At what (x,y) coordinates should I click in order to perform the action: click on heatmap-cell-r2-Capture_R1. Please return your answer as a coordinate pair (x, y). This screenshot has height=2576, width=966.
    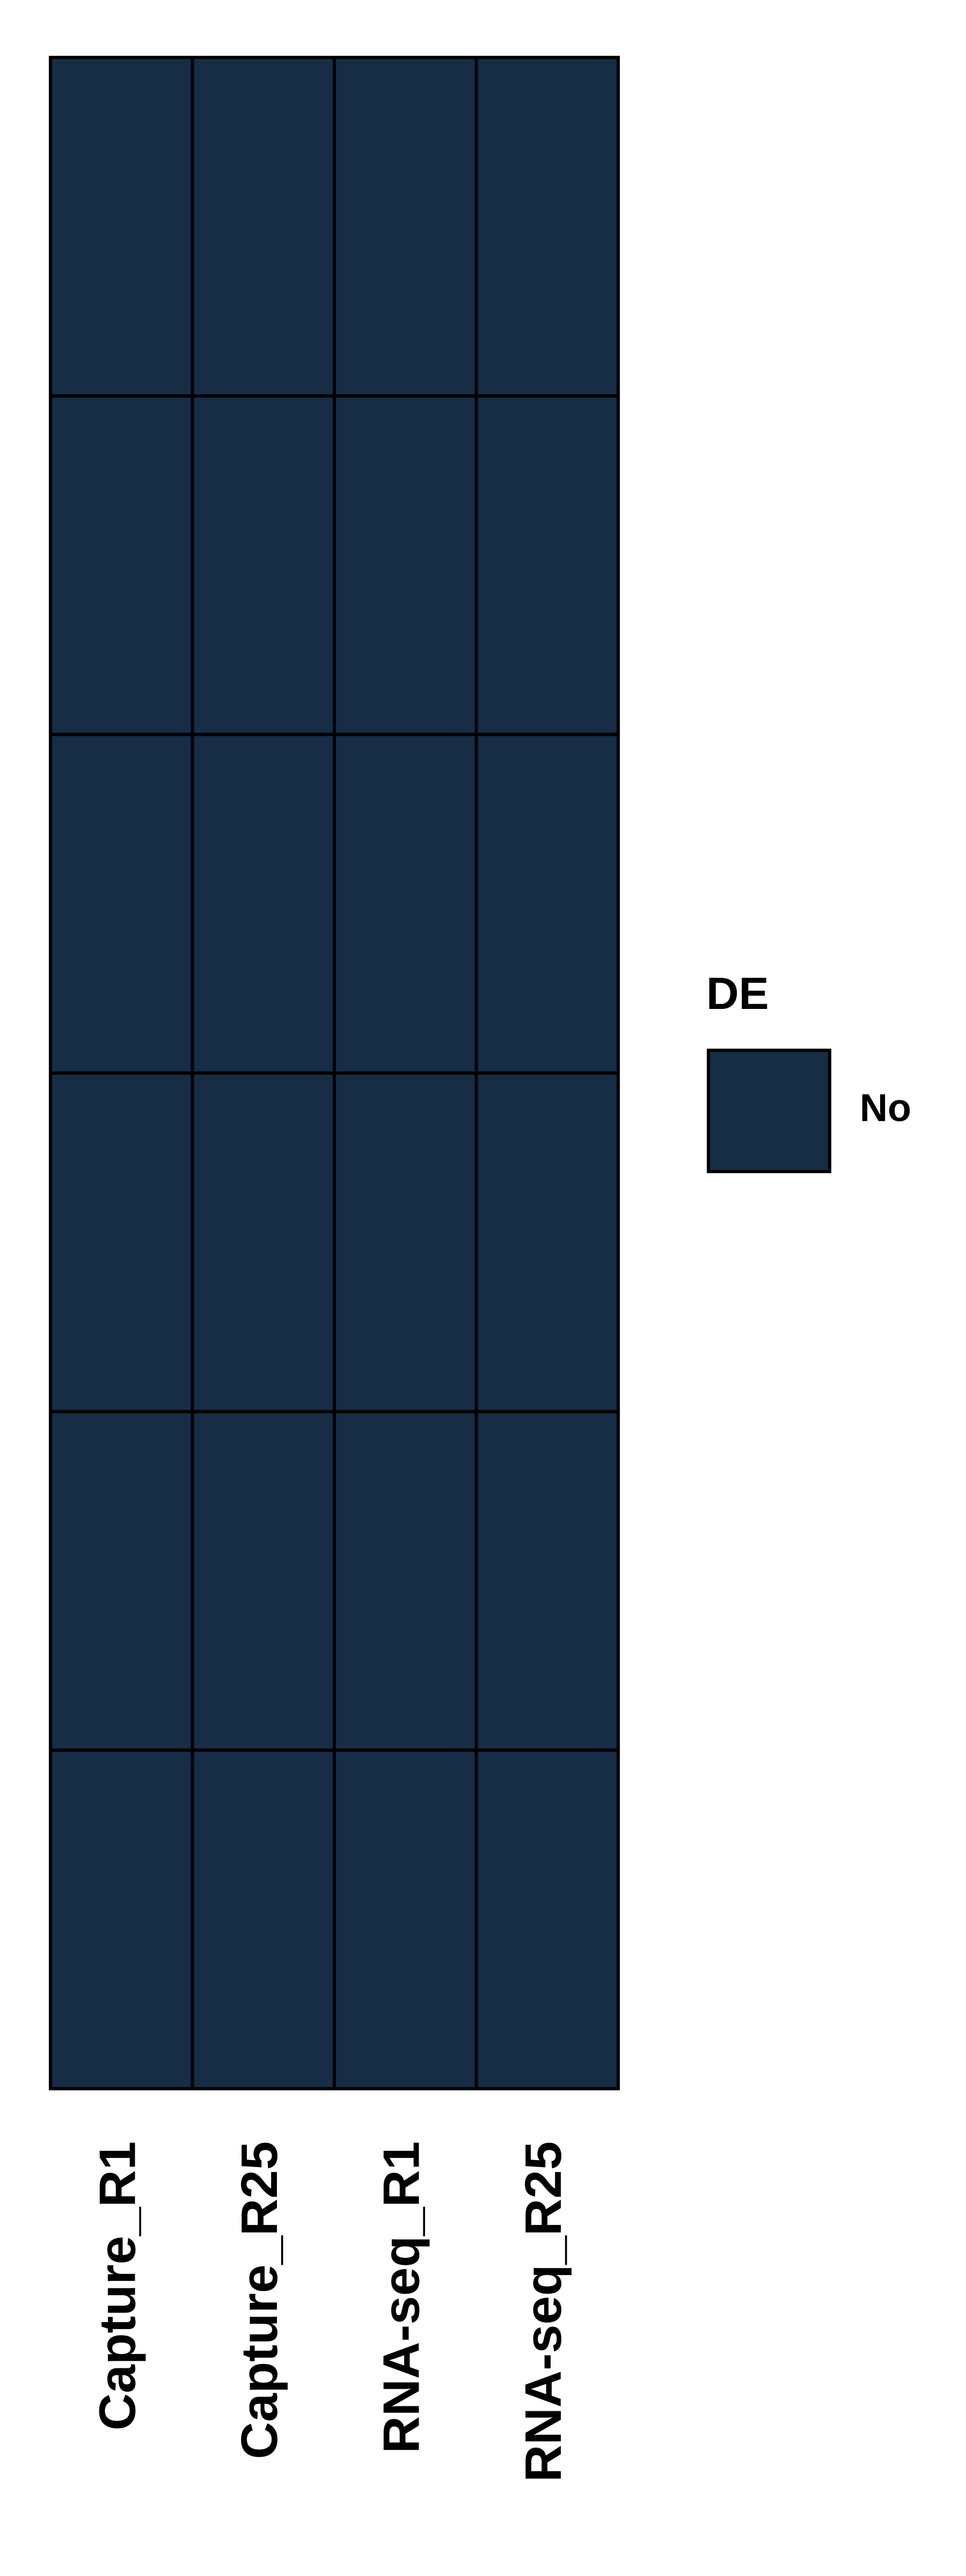
    Looking at the image, I should click on (121, 565).